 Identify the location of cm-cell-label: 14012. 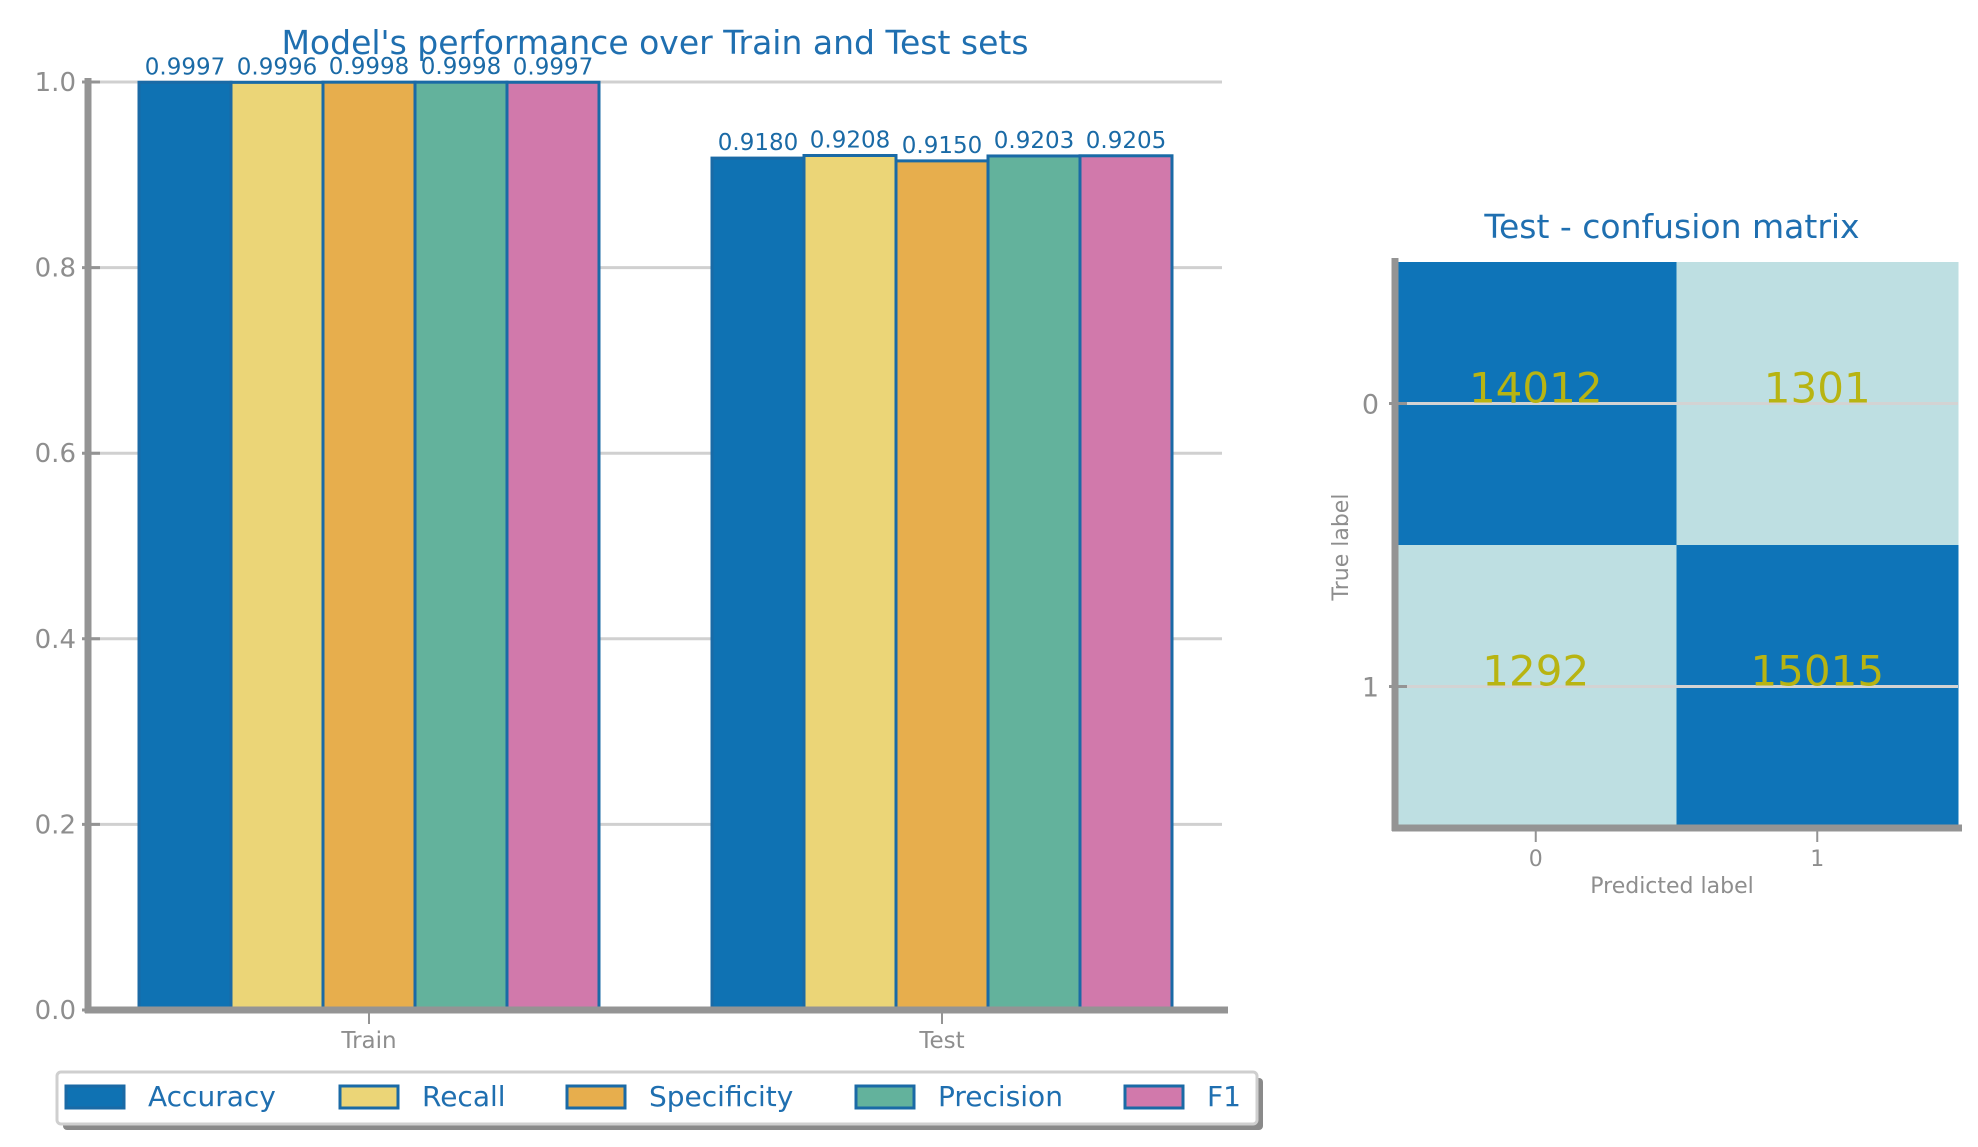
(1536, 388).